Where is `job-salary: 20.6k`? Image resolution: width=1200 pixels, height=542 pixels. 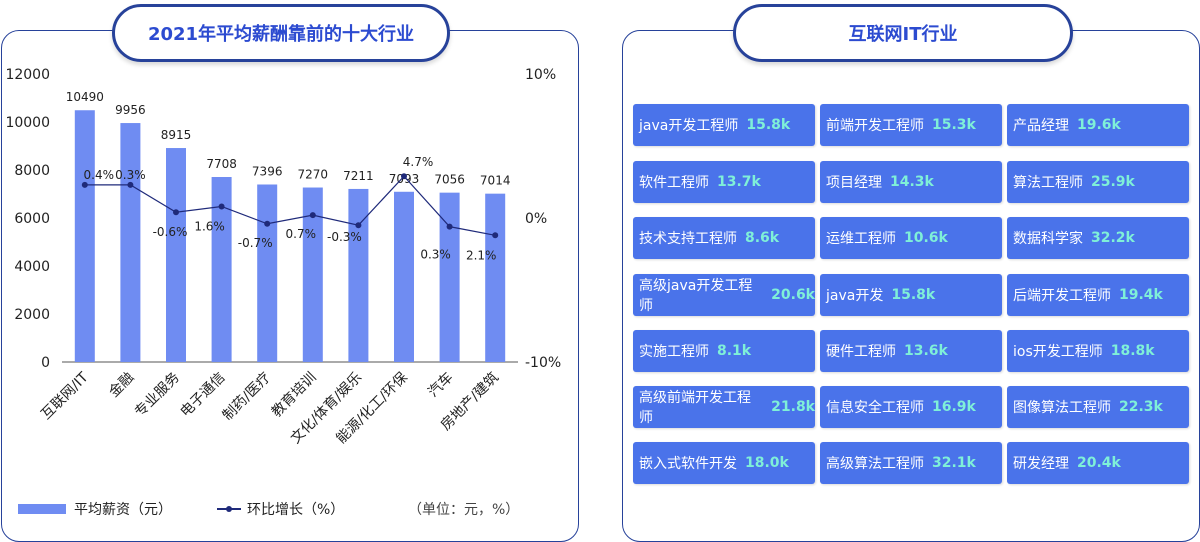 job-salary: 20.6k is located at coordinates (793, 295).